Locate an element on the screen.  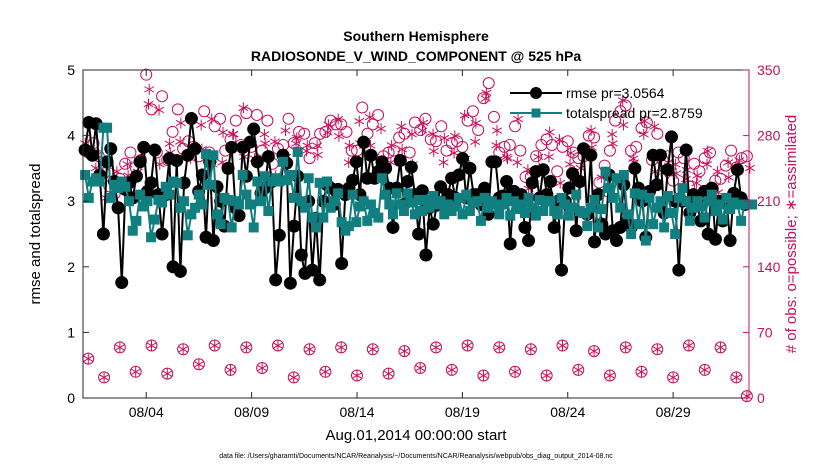
y-tick-label: 2 is located at coordinates (71, 267).